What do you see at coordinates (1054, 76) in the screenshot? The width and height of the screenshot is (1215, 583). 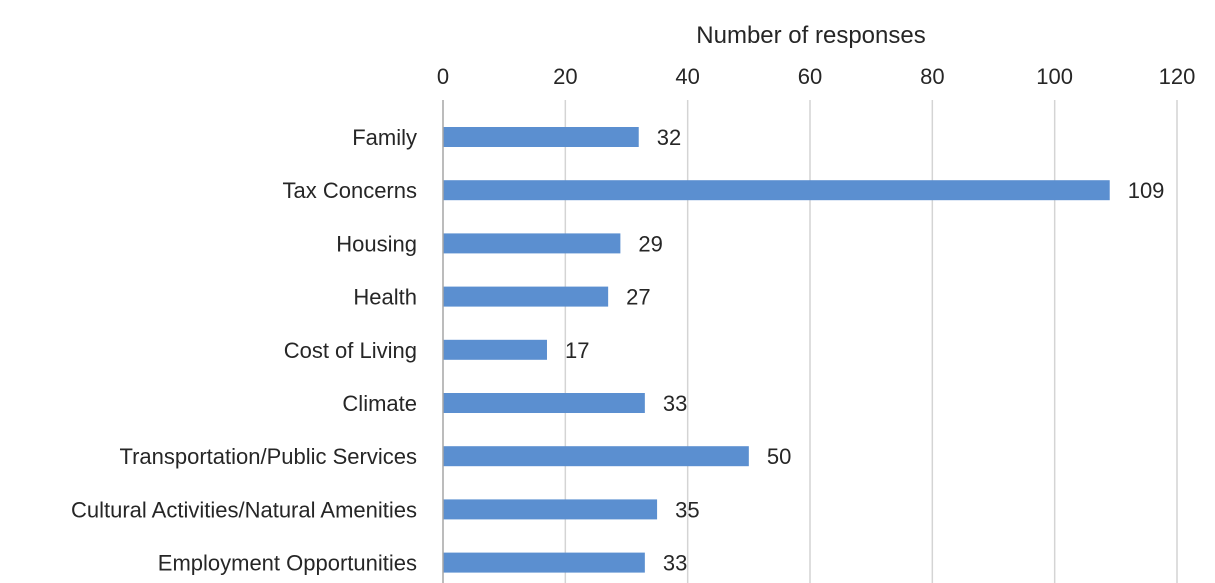 I see `x-tick-label-100: 100` at bounding box center [1054, 76].